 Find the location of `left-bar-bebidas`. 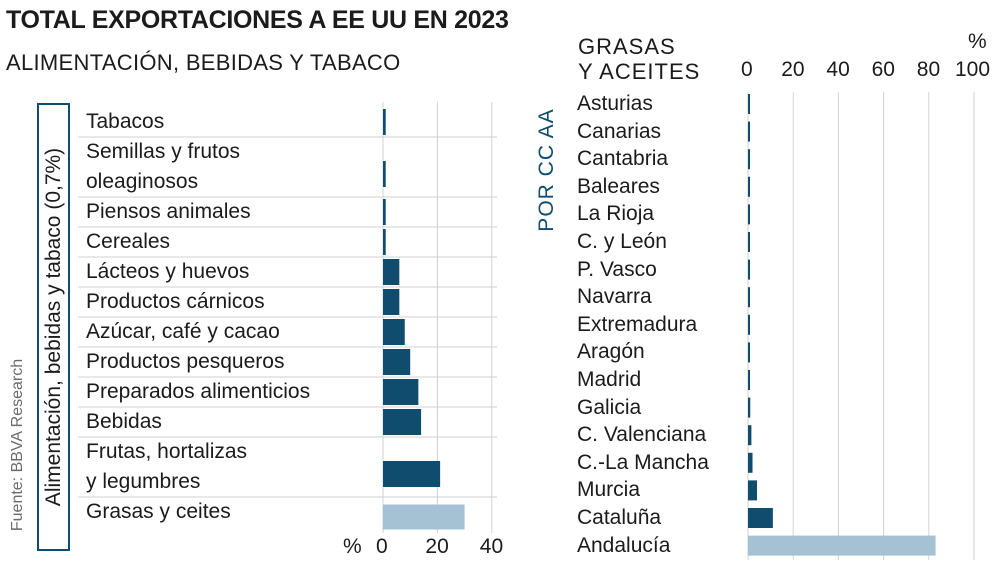

left-bar-bebidas is located at coordinates (402, 422).